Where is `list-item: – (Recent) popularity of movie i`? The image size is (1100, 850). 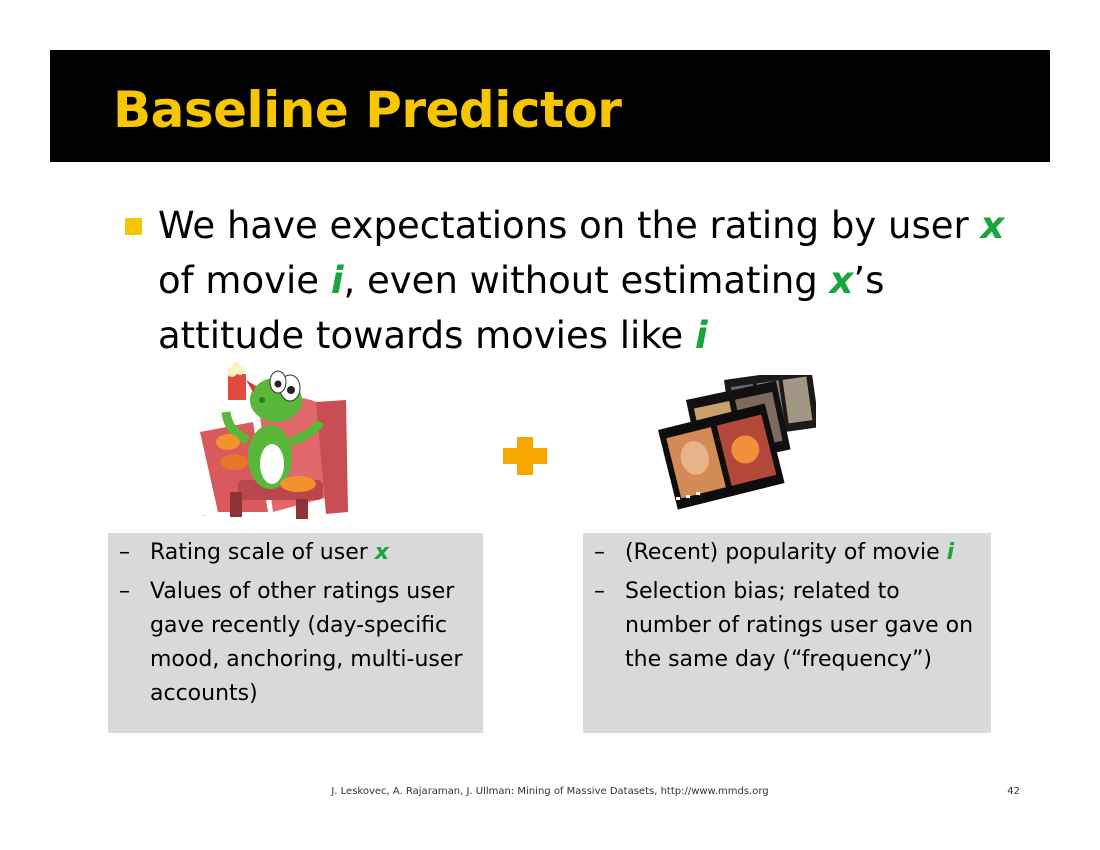
list-item: – (Recent) popularity of movie i is located at coordinates (783, 553).